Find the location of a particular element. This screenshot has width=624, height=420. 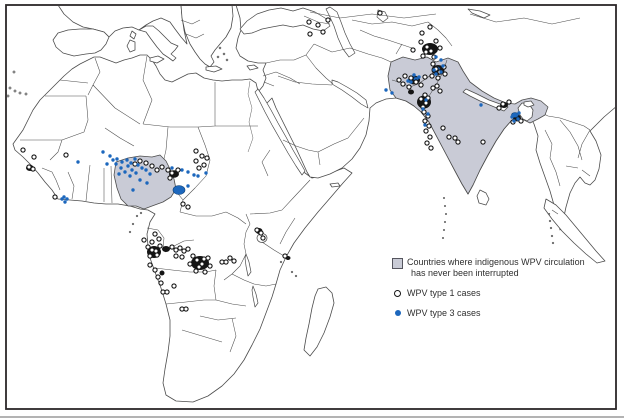

island-sardinia is located at coordinates (131, 46).